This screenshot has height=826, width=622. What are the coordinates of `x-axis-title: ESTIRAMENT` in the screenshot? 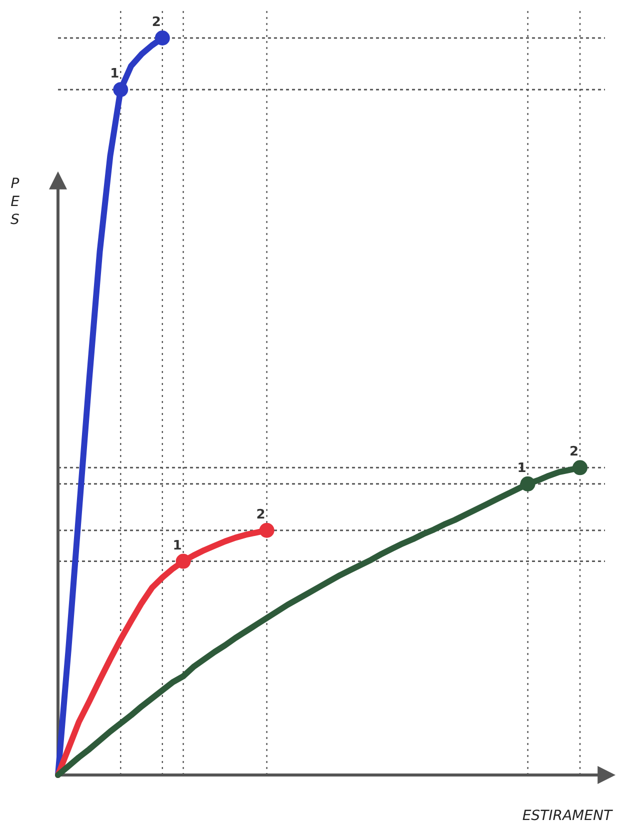 It's located at (568, 816).